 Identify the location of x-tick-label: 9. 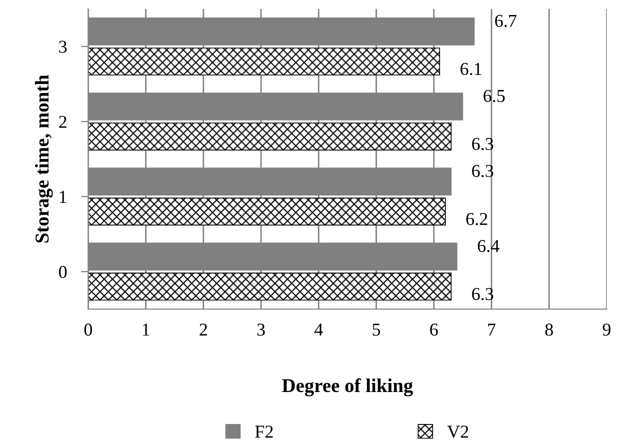
(606, 330).